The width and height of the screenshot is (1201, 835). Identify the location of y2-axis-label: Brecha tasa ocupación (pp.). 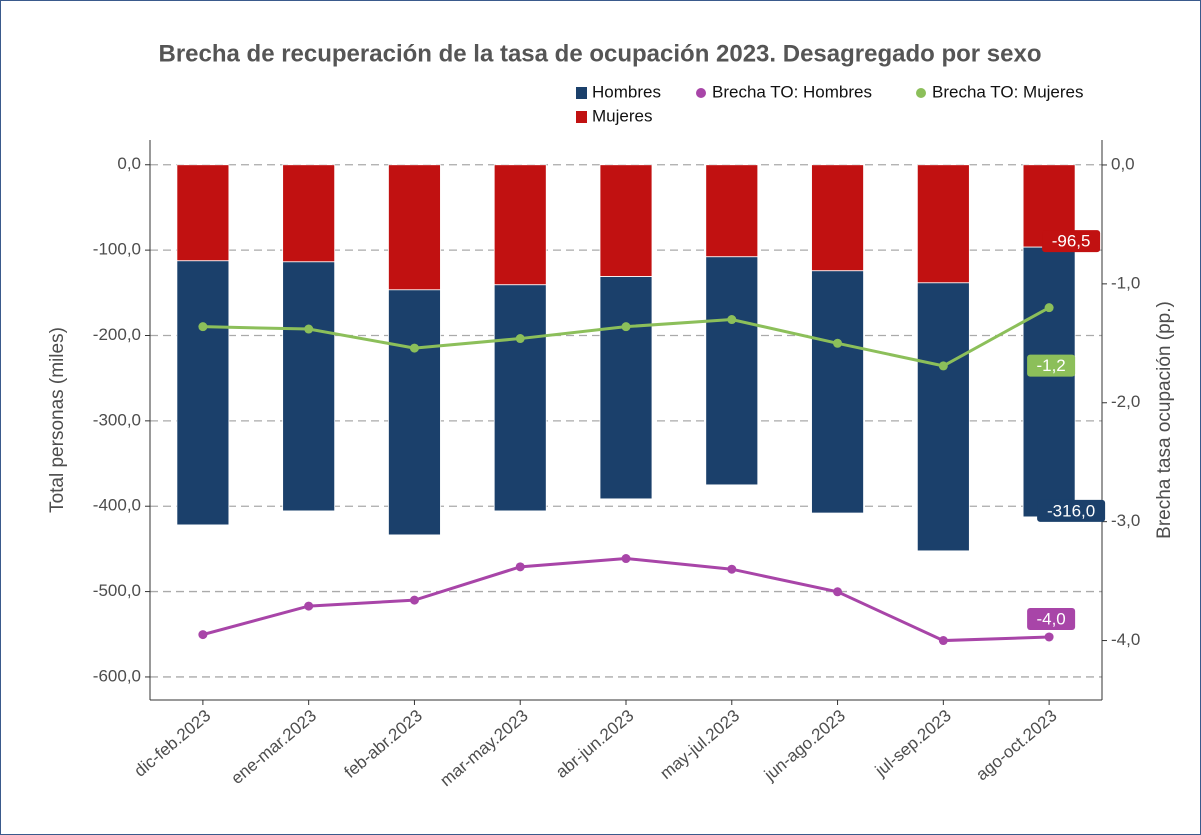
(1164, 420).